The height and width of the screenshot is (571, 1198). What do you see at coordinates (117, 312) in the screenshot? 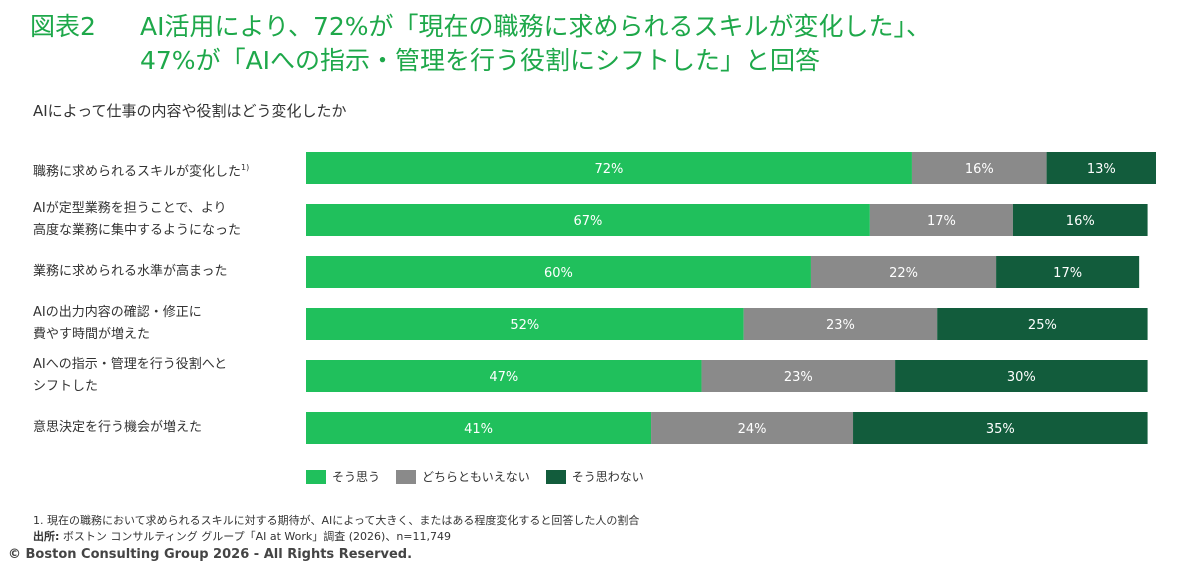
I see `category-label: AIの出力内容の確認・修正に` at bounding box center [117, 312].